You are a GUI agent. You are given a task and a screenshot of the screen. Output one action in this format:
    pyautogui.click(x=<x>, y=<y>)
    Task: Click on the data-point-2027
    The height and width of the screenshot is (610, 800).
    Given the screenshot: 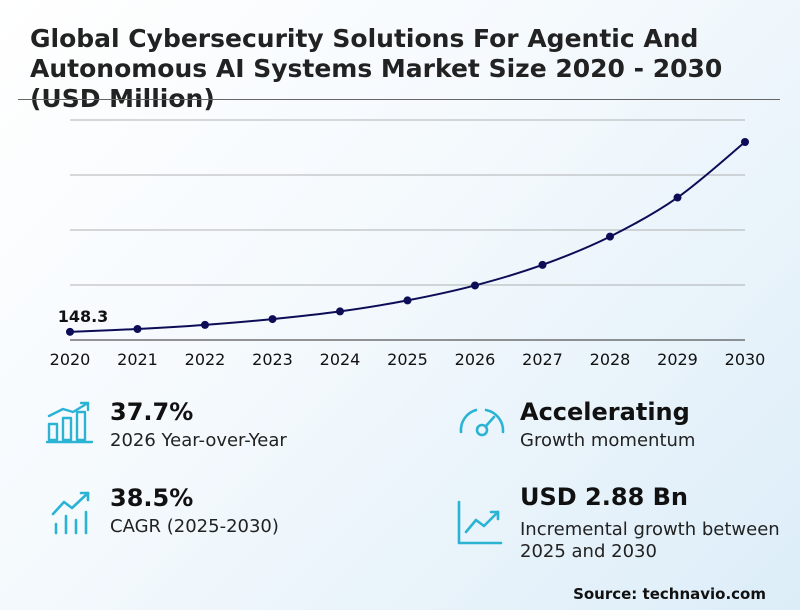 What is the action you would take?
    pyautogui.click(x=542, y=264)
    